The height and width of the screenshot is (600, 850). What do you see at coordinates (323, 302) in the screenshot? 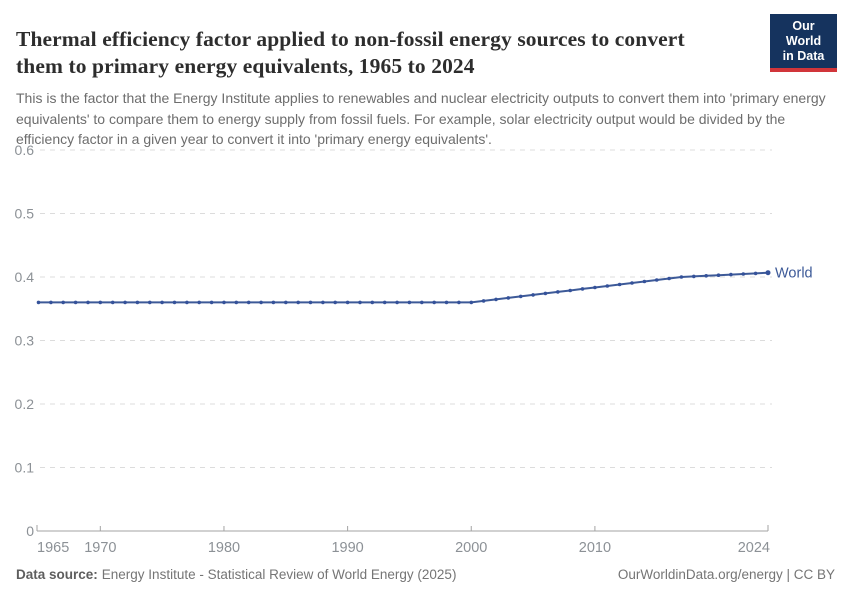
I see `data-point-1988` at bounding box center [323, 302].